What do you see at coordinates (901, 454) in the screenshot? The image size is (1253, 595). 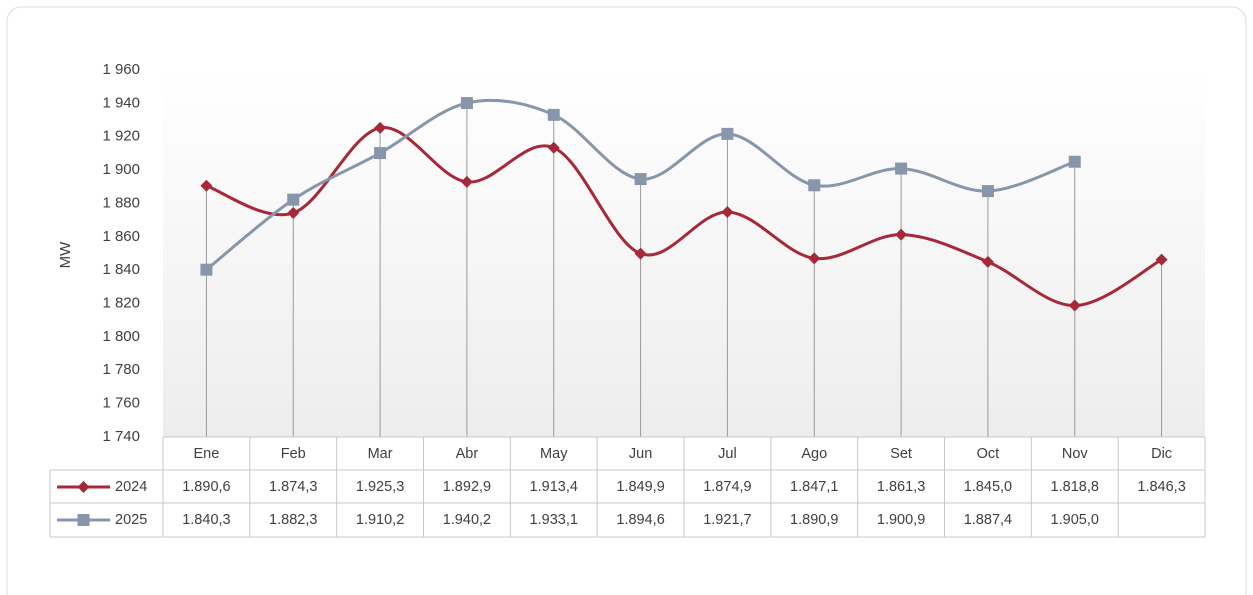 I see `x-tick-label: Set` at bounding box center [901, 454].